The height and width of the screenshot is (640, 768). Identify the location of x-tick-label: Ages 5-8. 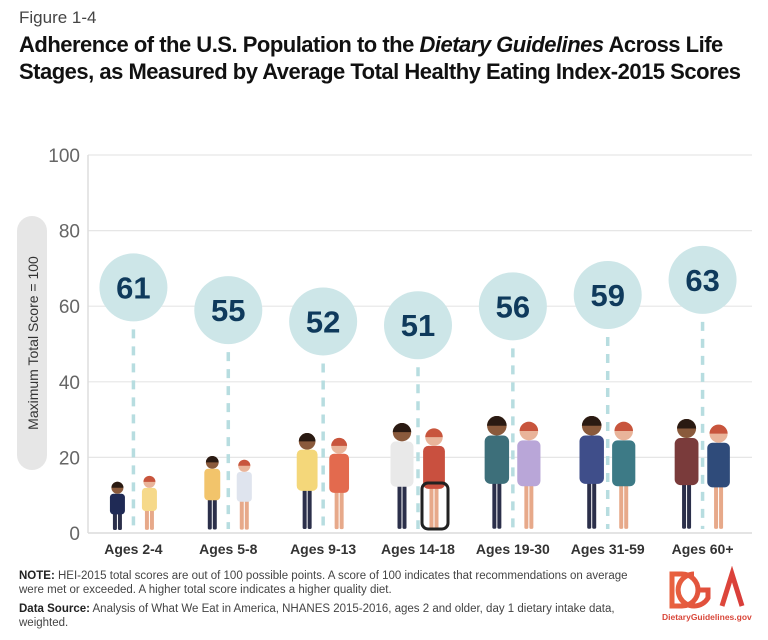
(228, 549).